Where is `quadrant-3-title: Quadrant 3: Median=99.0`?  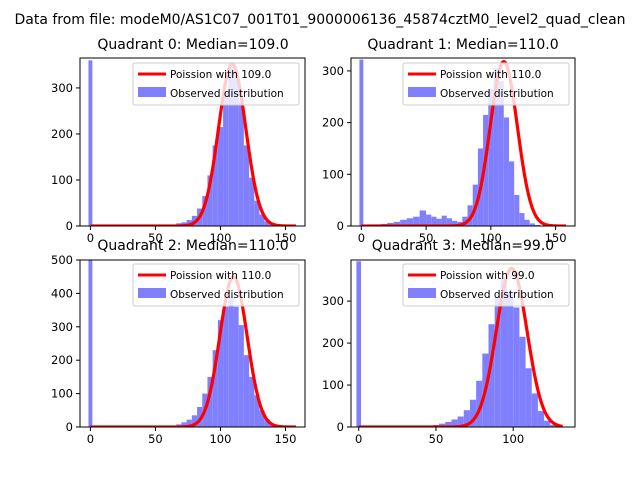
quadrant-3-title: Quadrant 3: Median=99.0 is located at coordinates (463, 246).